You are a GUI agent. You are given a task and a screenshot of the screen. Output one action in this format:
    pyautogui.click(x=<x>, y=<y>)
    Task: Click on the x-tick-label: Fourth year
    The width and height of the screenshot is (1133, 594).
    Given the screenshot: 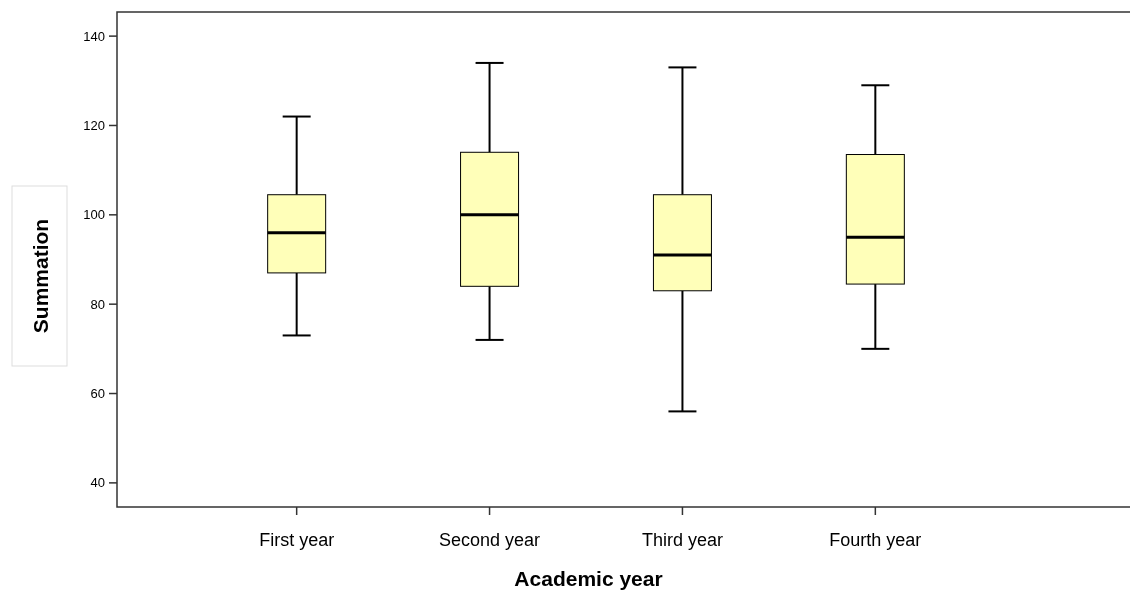 What is the action you would take?
    pyautogui.click(x=875, y=540)
    